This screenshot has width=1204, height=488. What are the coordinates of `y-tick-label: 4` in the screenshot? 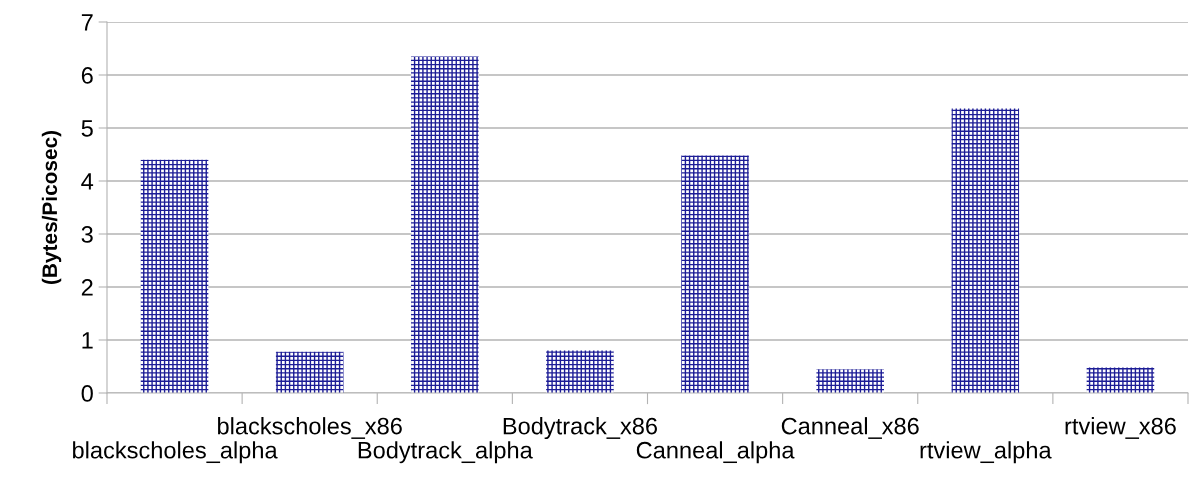 It's located at (87, 181).